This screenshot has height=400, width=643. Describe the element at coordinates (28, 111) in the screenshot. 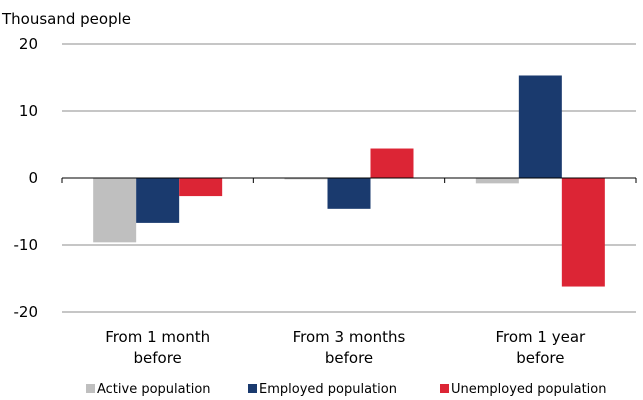

I see `y-tick-label: 10` at that location.